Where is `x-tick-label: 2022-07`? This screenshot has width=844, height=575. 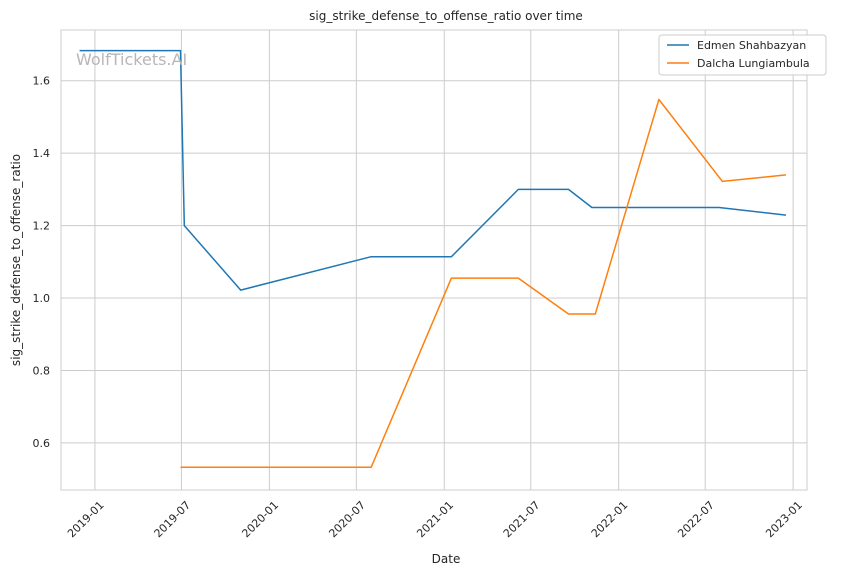
x-tick-label: 2022-07 is located at coordinates (696, 520).